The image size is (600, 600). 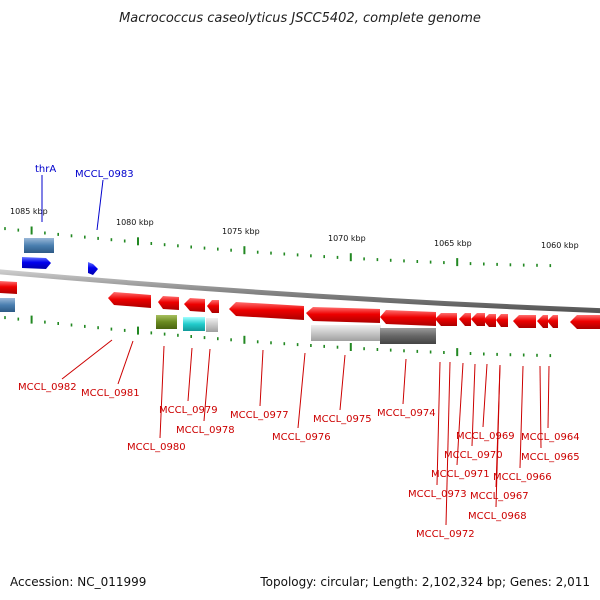 I want to click on genome-backbone, so click(x=300, y=291).